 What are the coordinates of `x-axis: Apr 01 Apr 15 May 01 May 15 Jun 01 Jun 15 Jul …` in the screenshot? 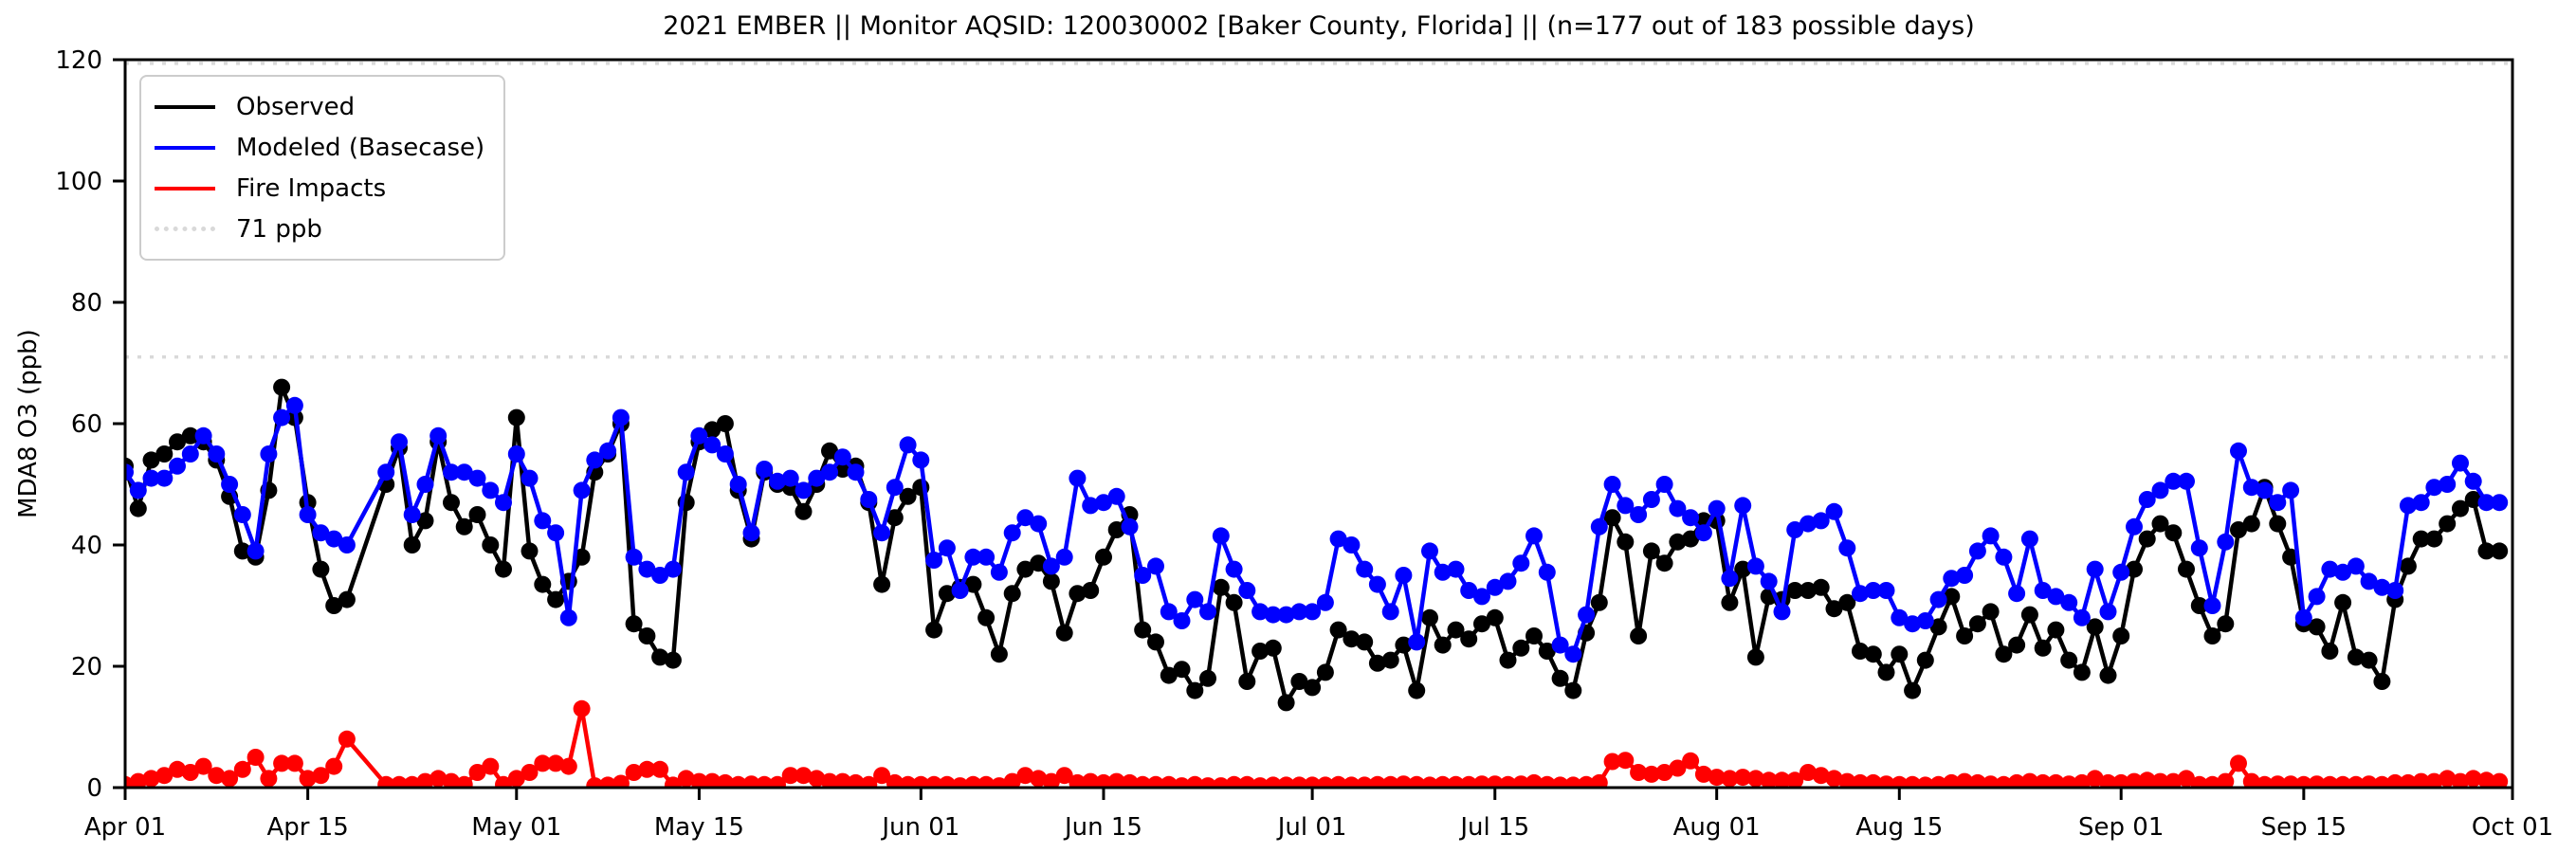 It's located at (1318, 815).